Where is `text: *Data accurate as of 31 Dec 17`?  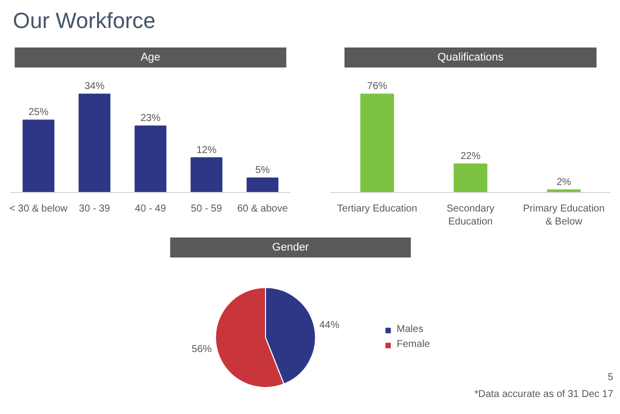
text: *Data accurate as of 31 Dec 17 is located at coordinates (544, 394).